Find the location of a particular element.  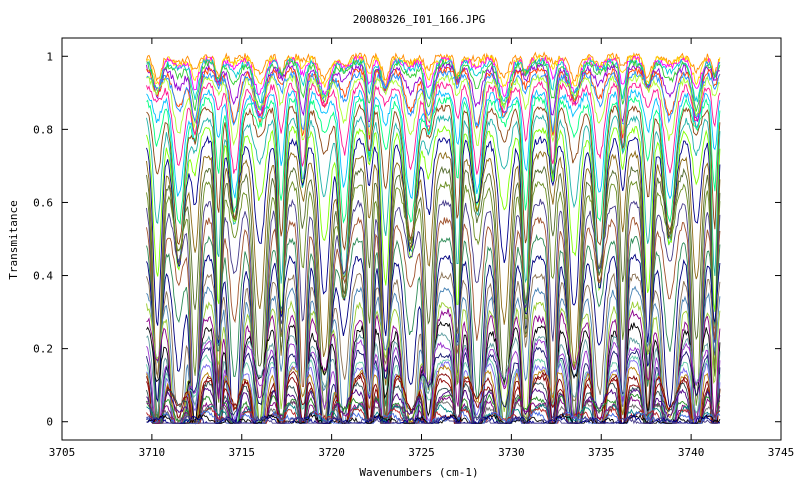

y-axis-label: Transmitance is located at coordinates (13, 239).